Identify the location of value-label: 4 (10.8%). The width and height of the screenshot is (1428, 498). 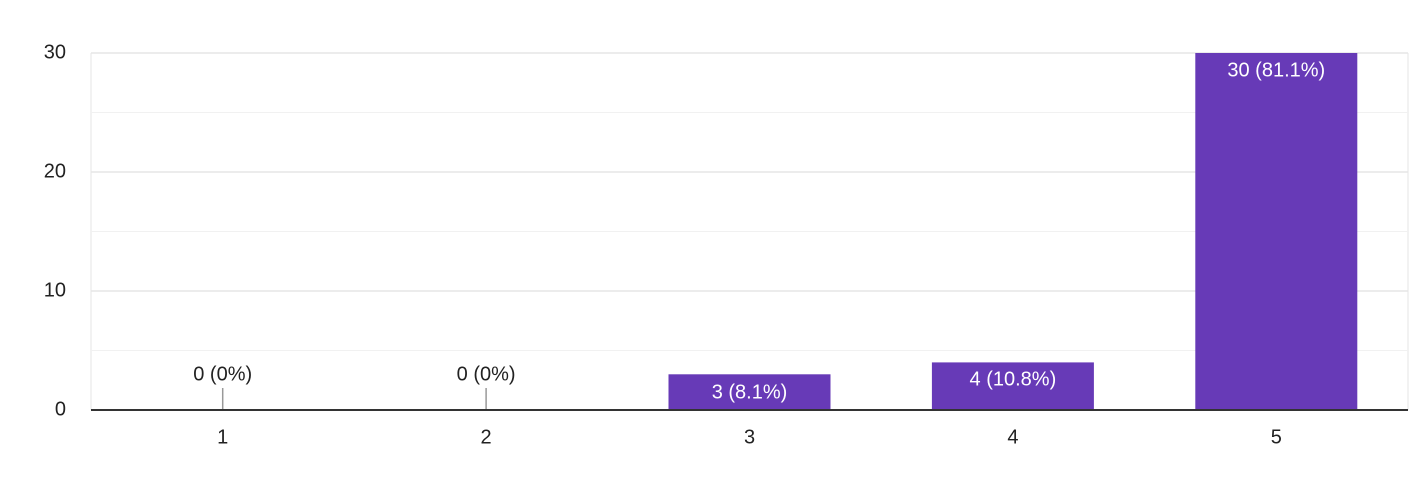
(1013, 380).